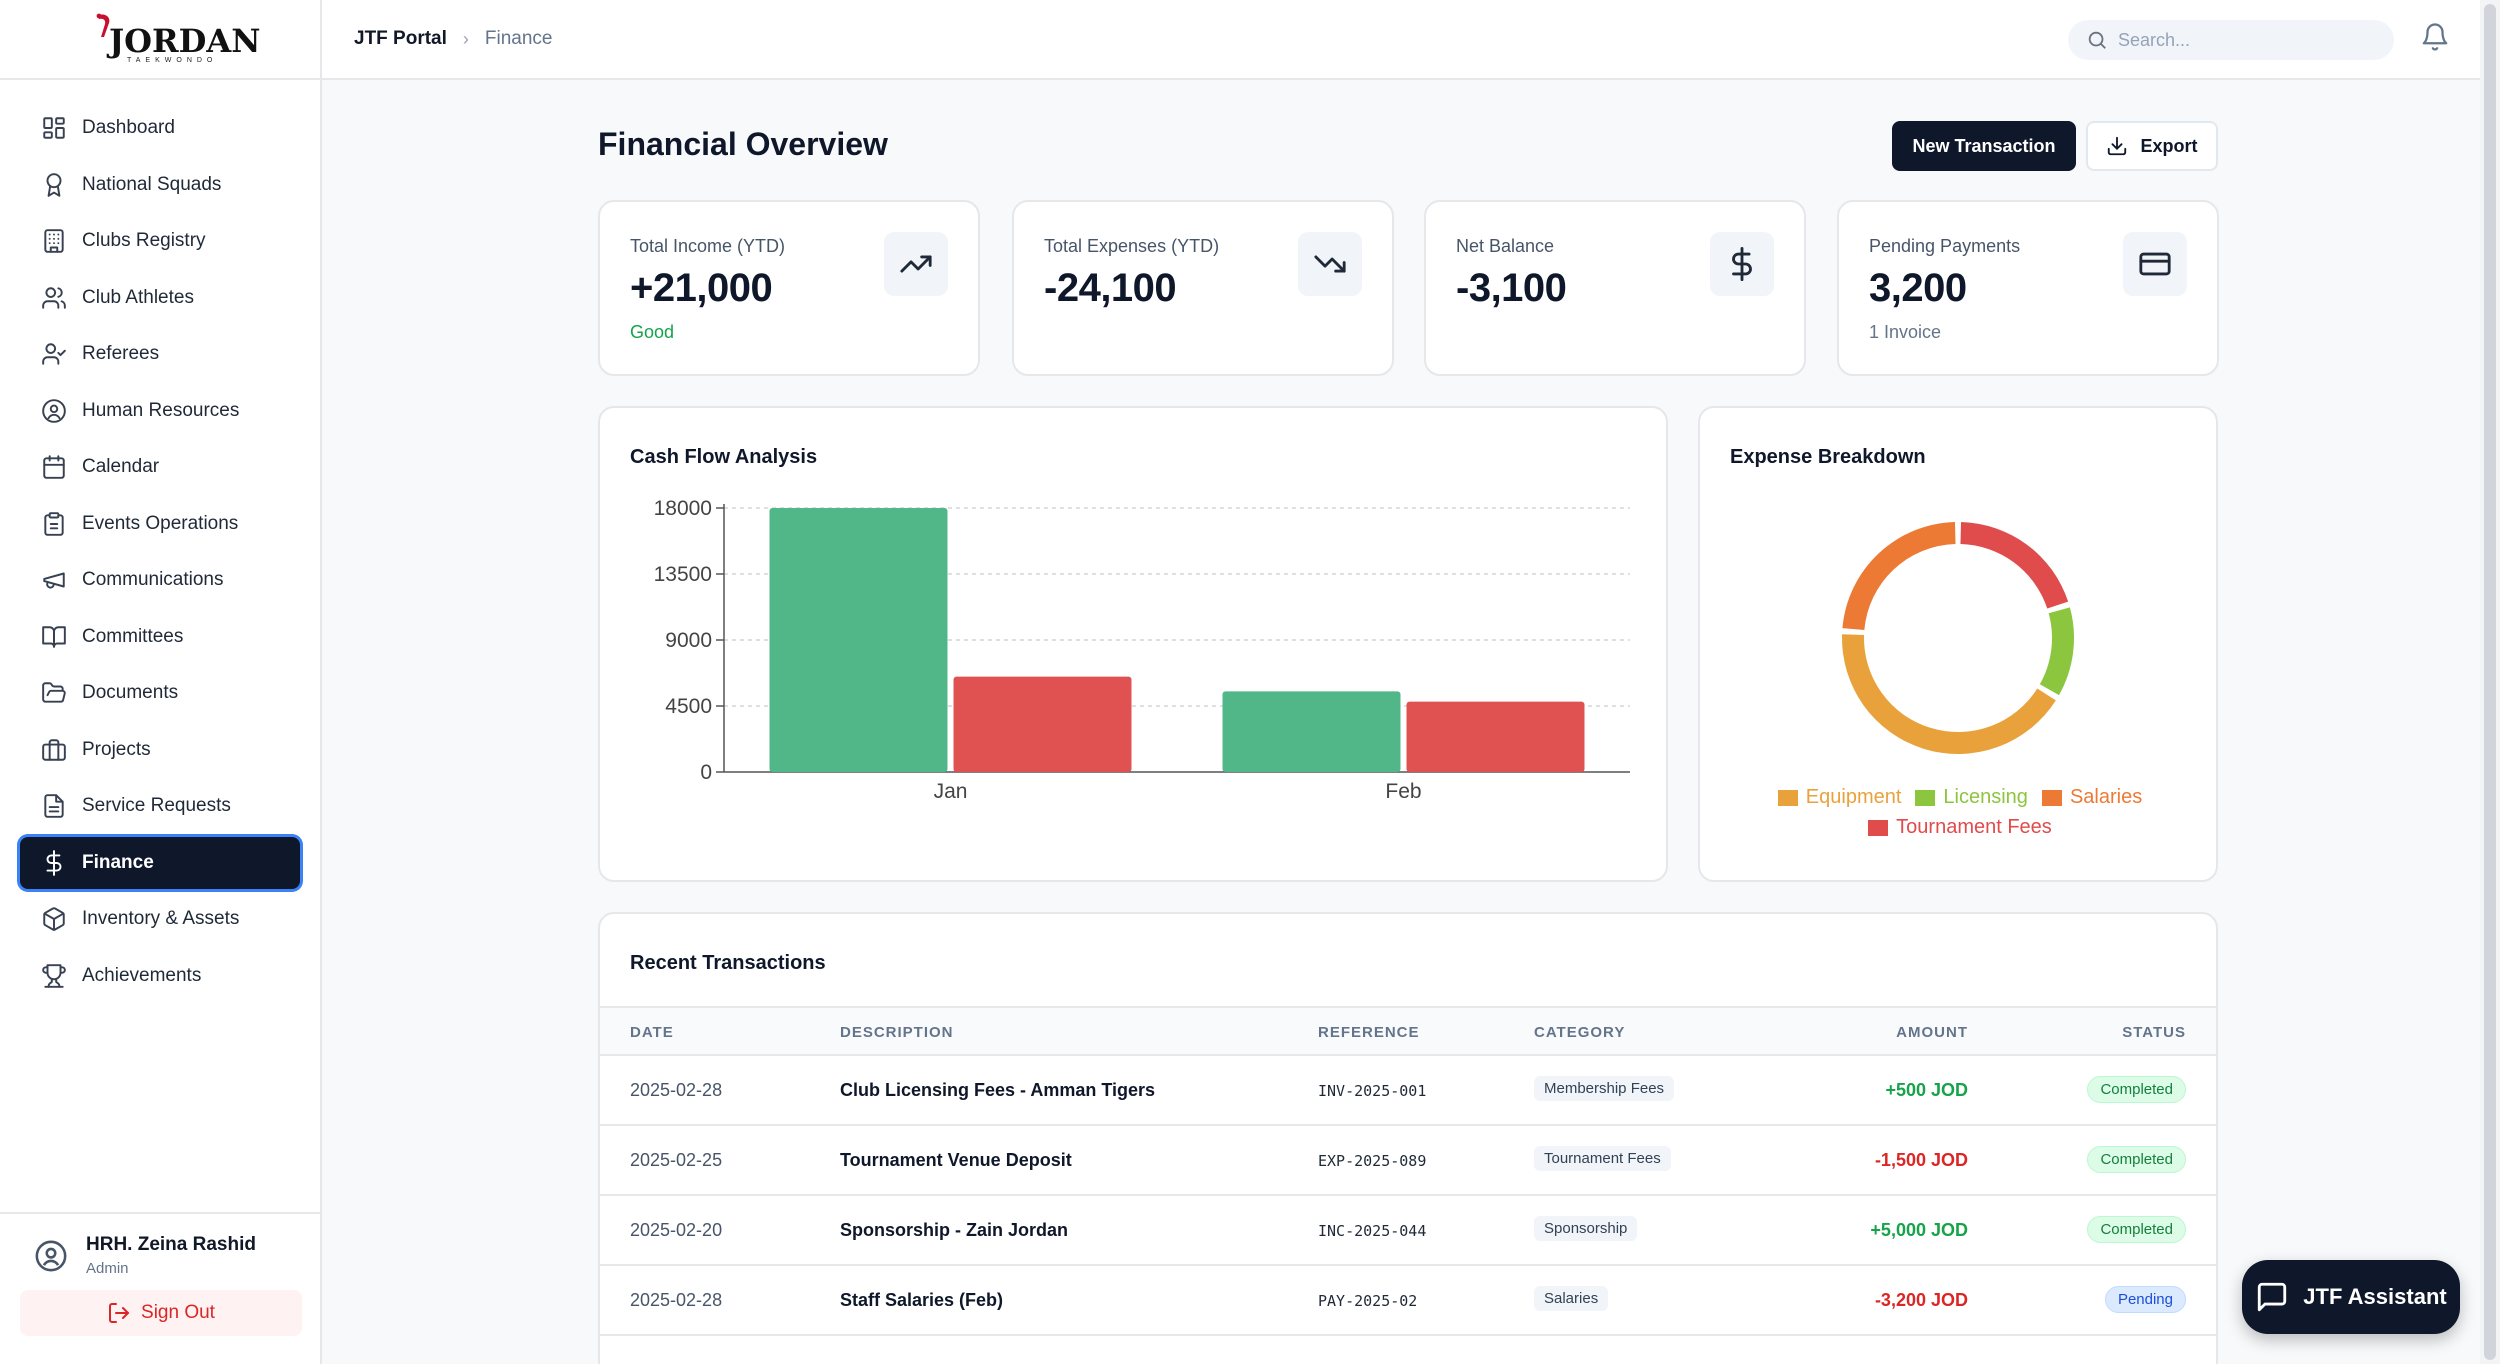 This screenshot has width=2500, height=1364. I want to click on donut-slice-tournament-fees, so click(2014, 565).